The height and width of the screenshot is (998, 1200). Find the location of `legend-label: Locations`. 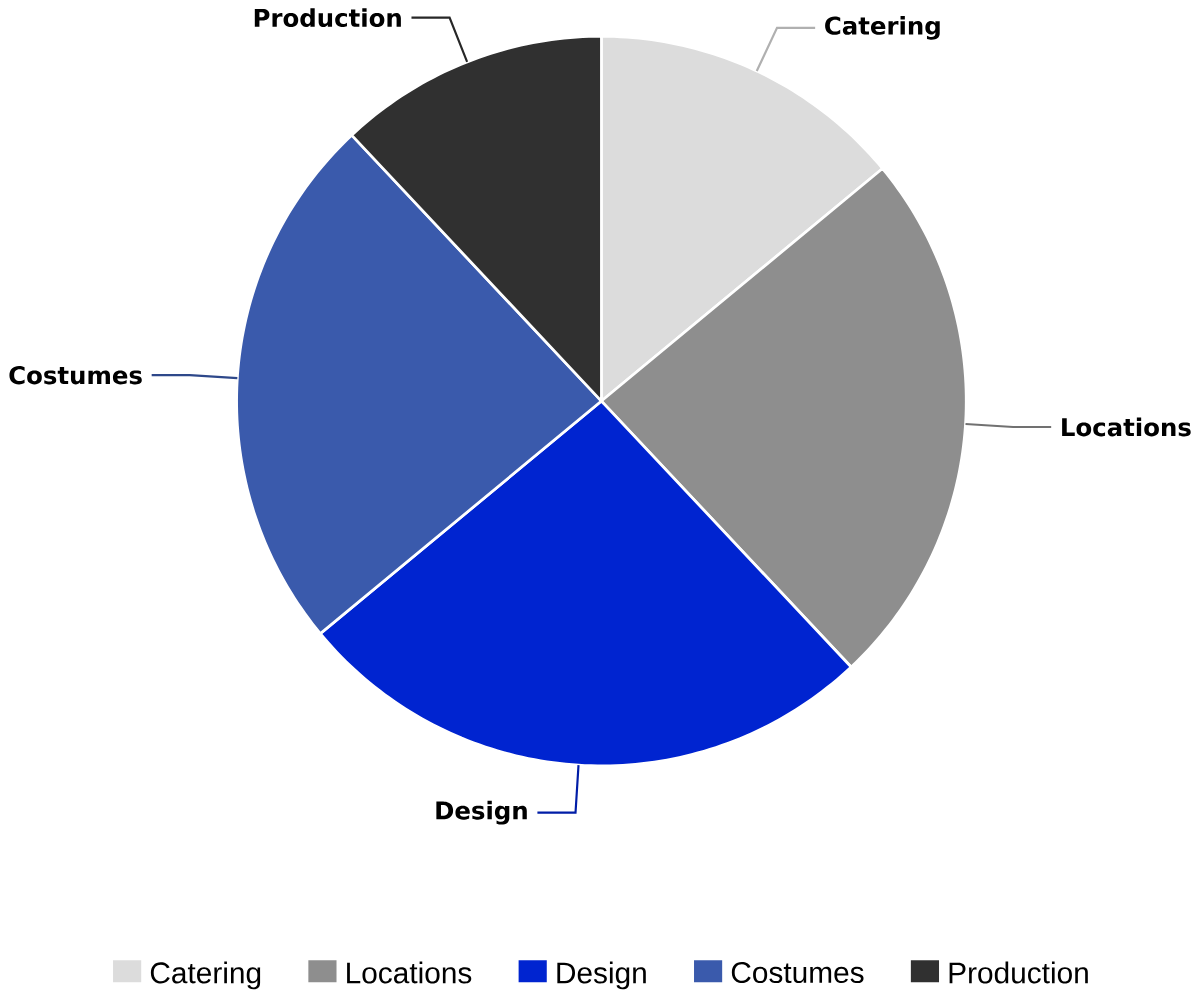

legend-label: Locations is located at coordinates (409, 972).